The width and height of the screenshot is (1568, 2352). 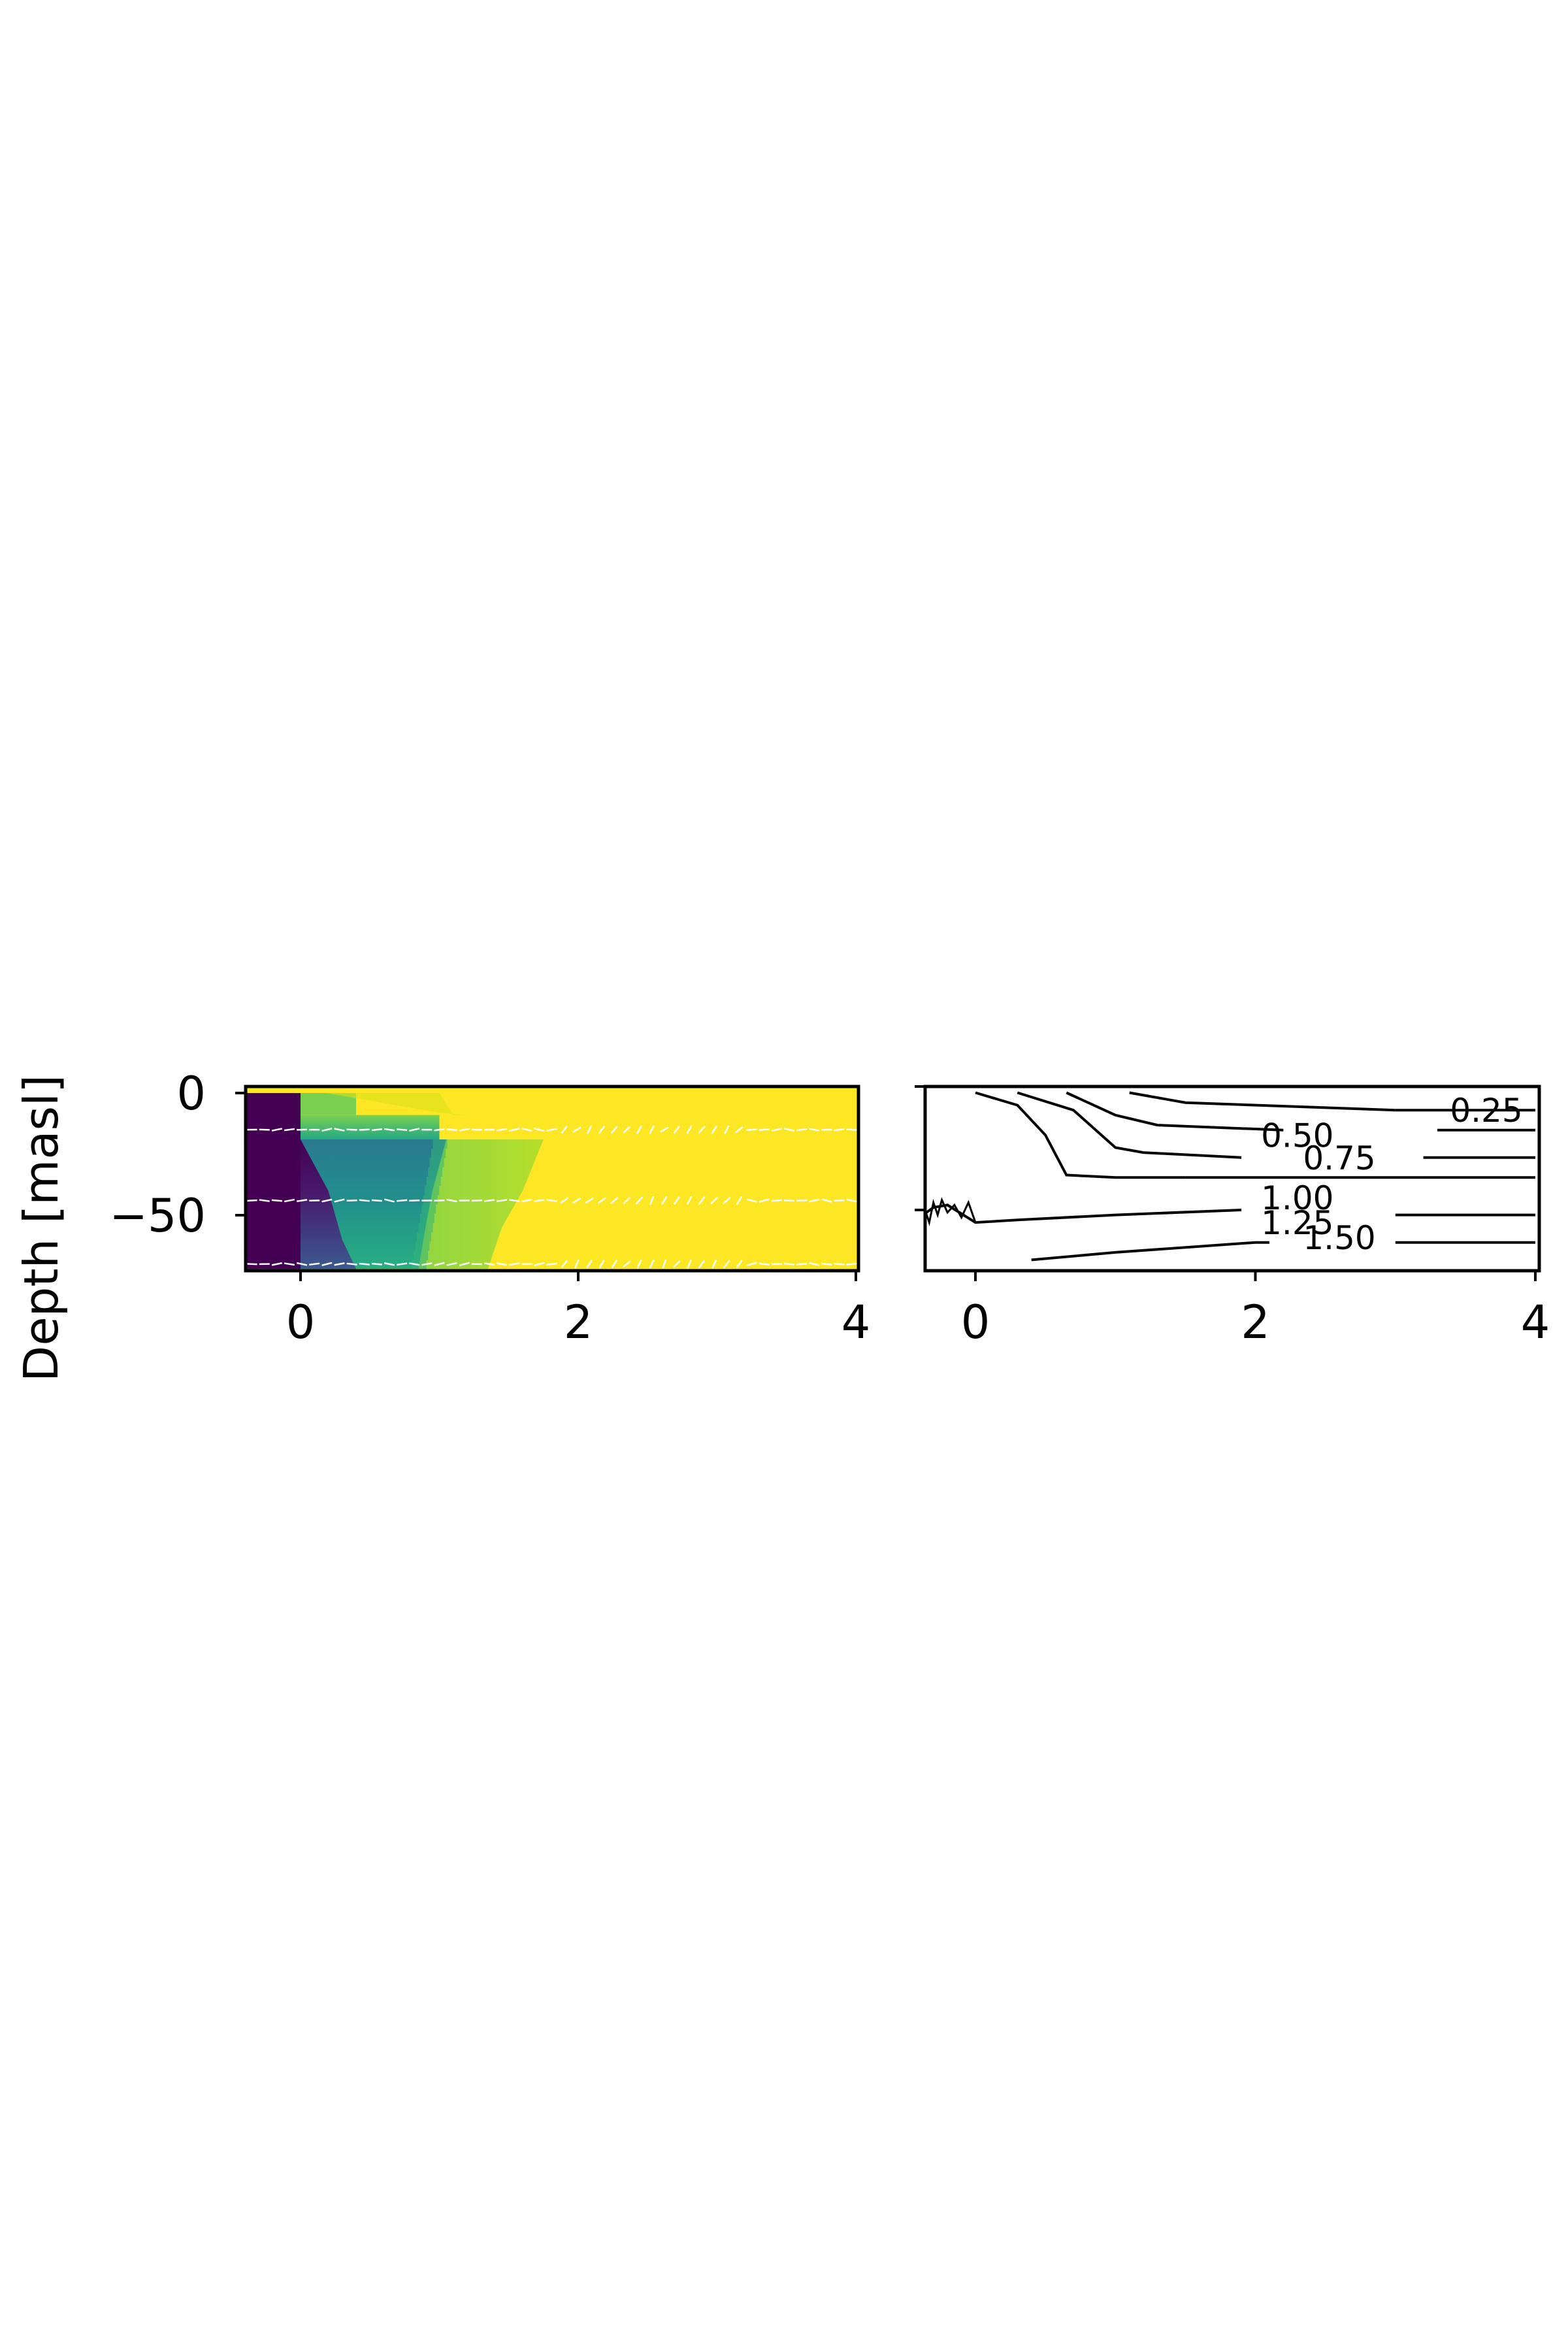 I want to click on contour-label: 1.50, so click(x=1339, y=1238).